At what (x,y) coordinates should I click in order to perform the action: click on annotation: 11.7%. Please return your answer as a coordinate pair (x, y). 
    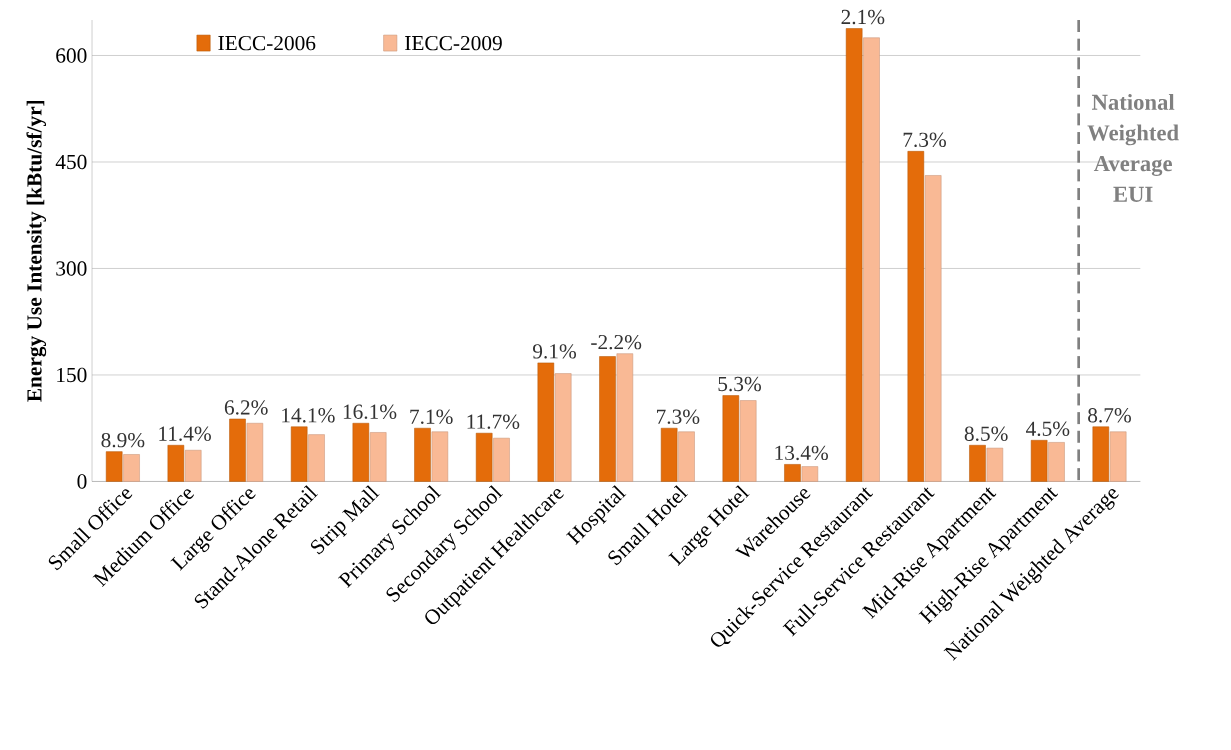
    Looking at the image, I should click on (493, 422).